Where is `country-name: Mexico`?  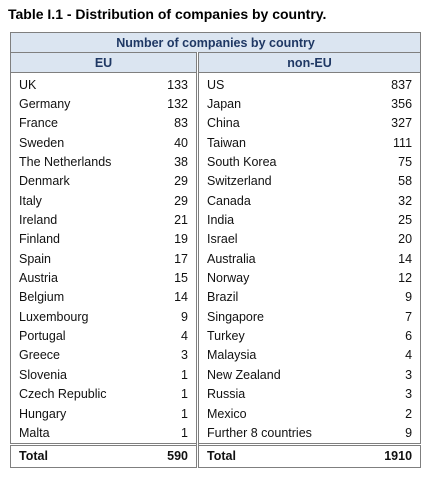
country-name: Mexico is located at coordinates (227, 413).